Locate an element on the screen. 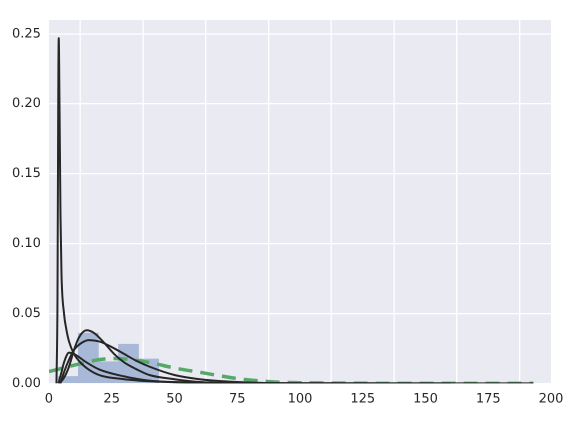  x-tick-label: 125 is located at coordinates (363, 399).